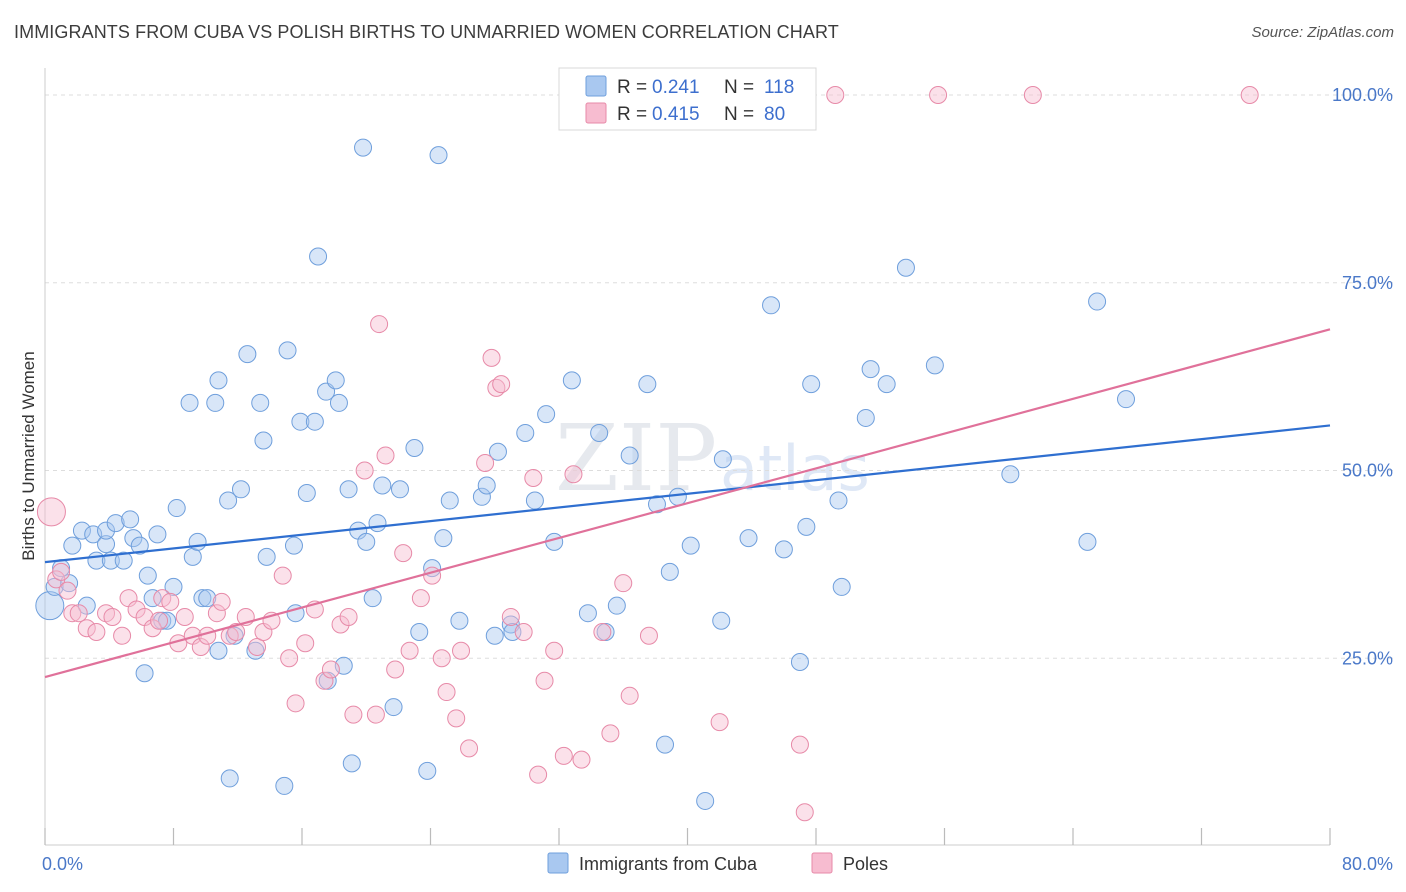 The image size is (1406, 892). What do you see at coordinates (676, 114) in the screenshot?
I see `legend-r-value-poles: 0.415` at bounding box center [676, 114].